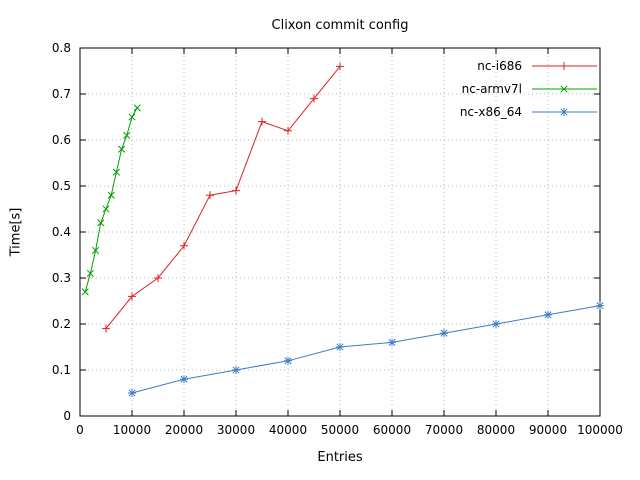 The height and width of the screenshot is (480, 640). What do you see at coordinates (491, 112) in the screenshot?
I see `legend-label: nc-x86_64` at bounding box center [491, 112].